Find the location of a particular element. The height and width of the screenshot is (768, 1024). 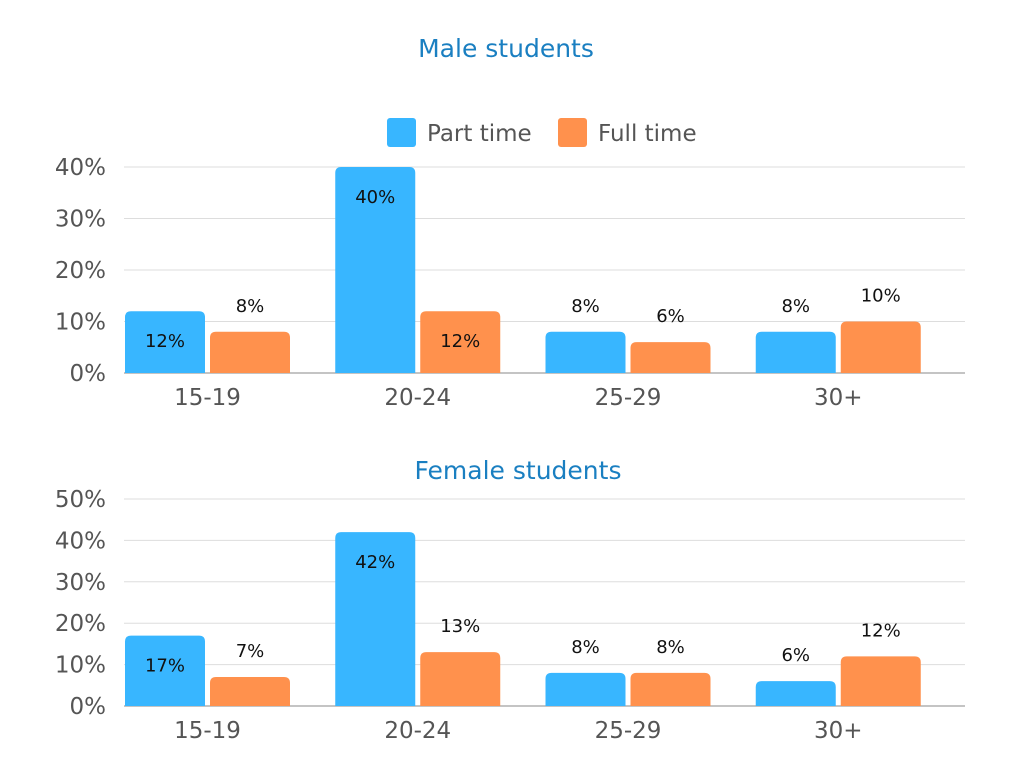

legend-swatch-part-time is located at coordinates (401, 132).